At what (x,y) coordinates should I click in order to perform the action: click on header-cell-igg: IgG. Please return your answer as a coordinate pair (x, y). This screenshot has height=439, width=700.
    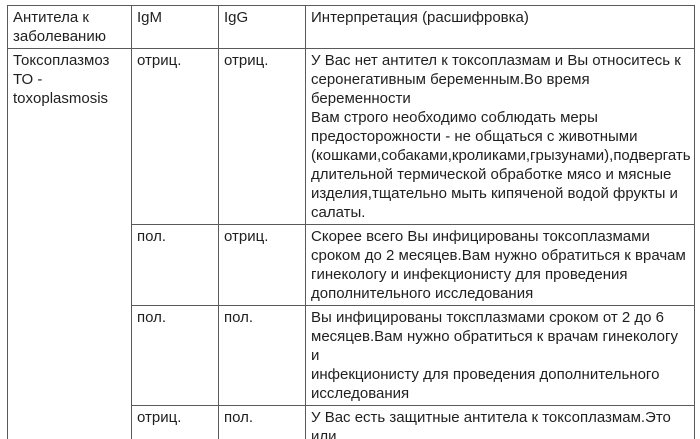
    Looking at the image, I should click on (262, 27).